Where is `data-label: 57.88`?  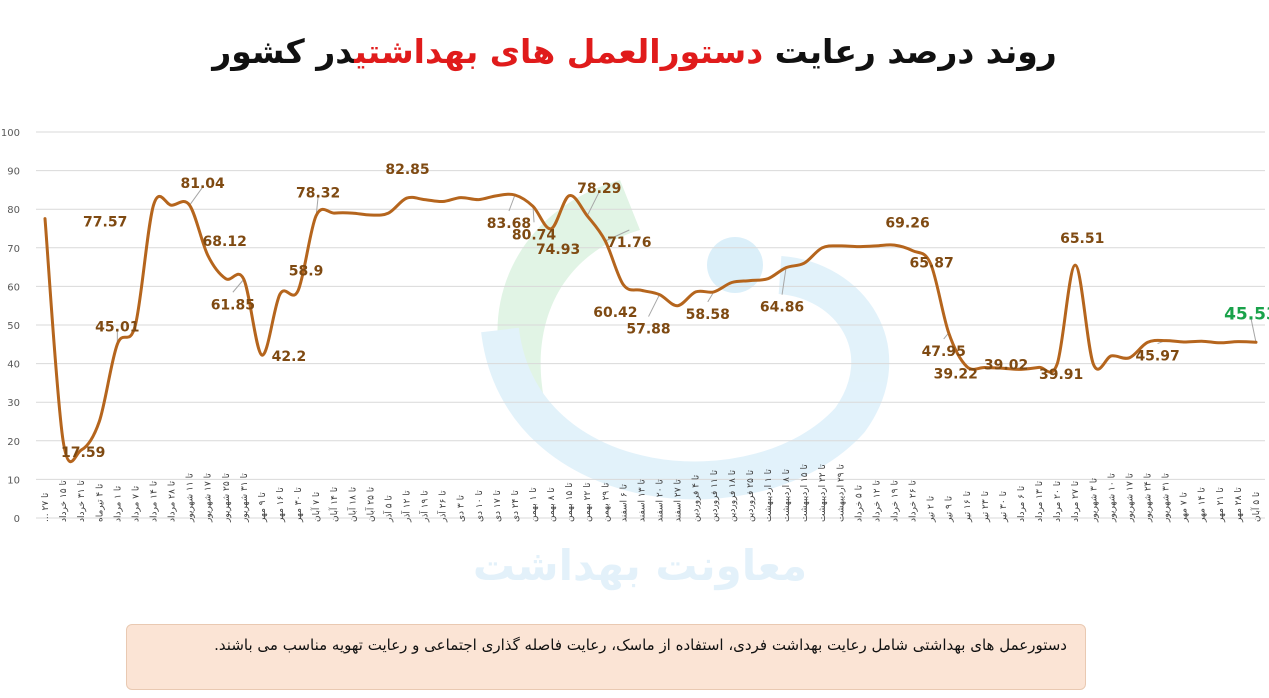 data-label: 57.88 is located at coordinates (648, 330).